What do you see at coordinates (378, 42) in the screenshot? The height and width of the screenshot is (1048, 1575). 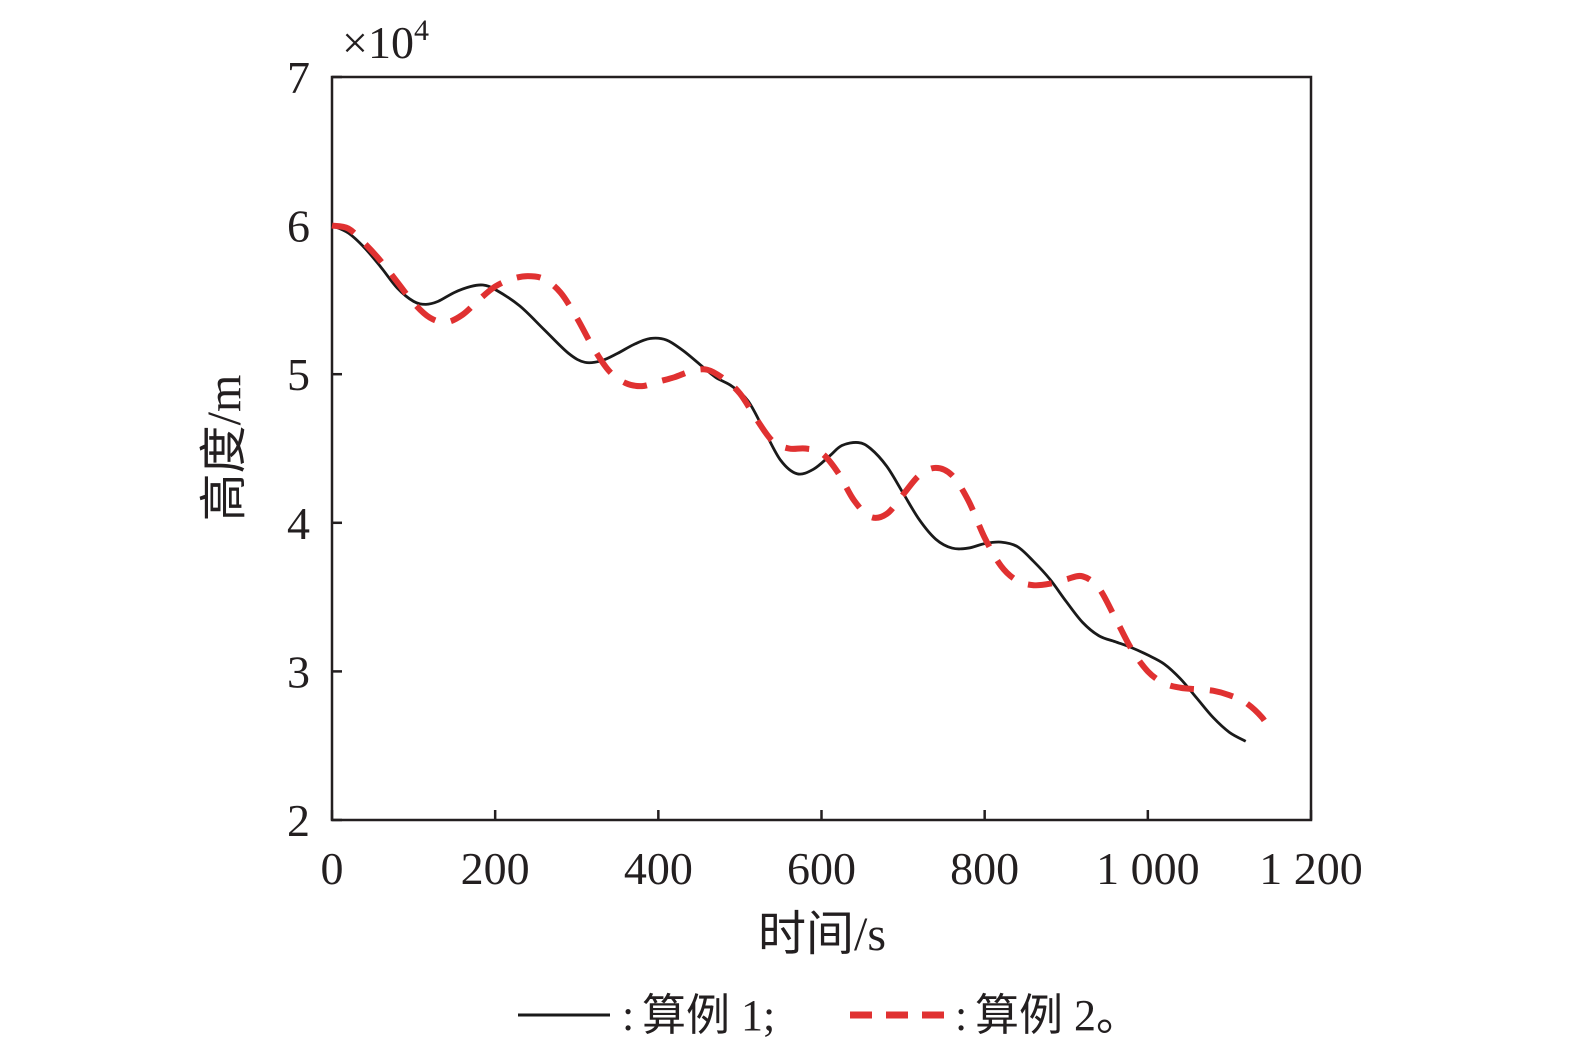 I see `y-scale-multiplier: ×10` at bounding box center [378, 42].